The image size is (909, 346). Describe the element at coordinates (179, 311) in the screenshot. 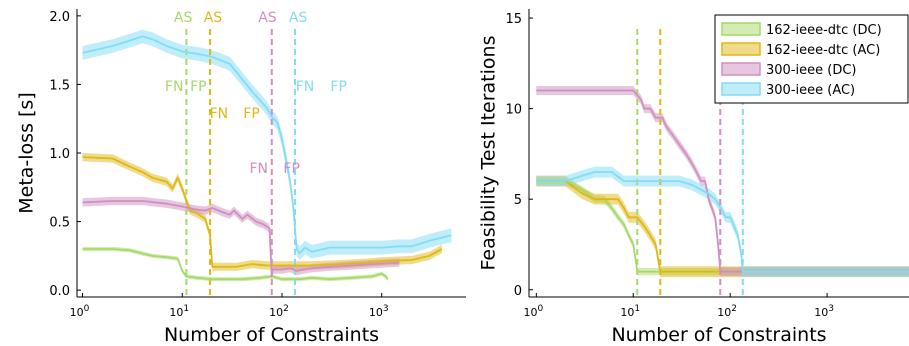

I see `meta-loss-x-tick-label: 10¹` at that location.